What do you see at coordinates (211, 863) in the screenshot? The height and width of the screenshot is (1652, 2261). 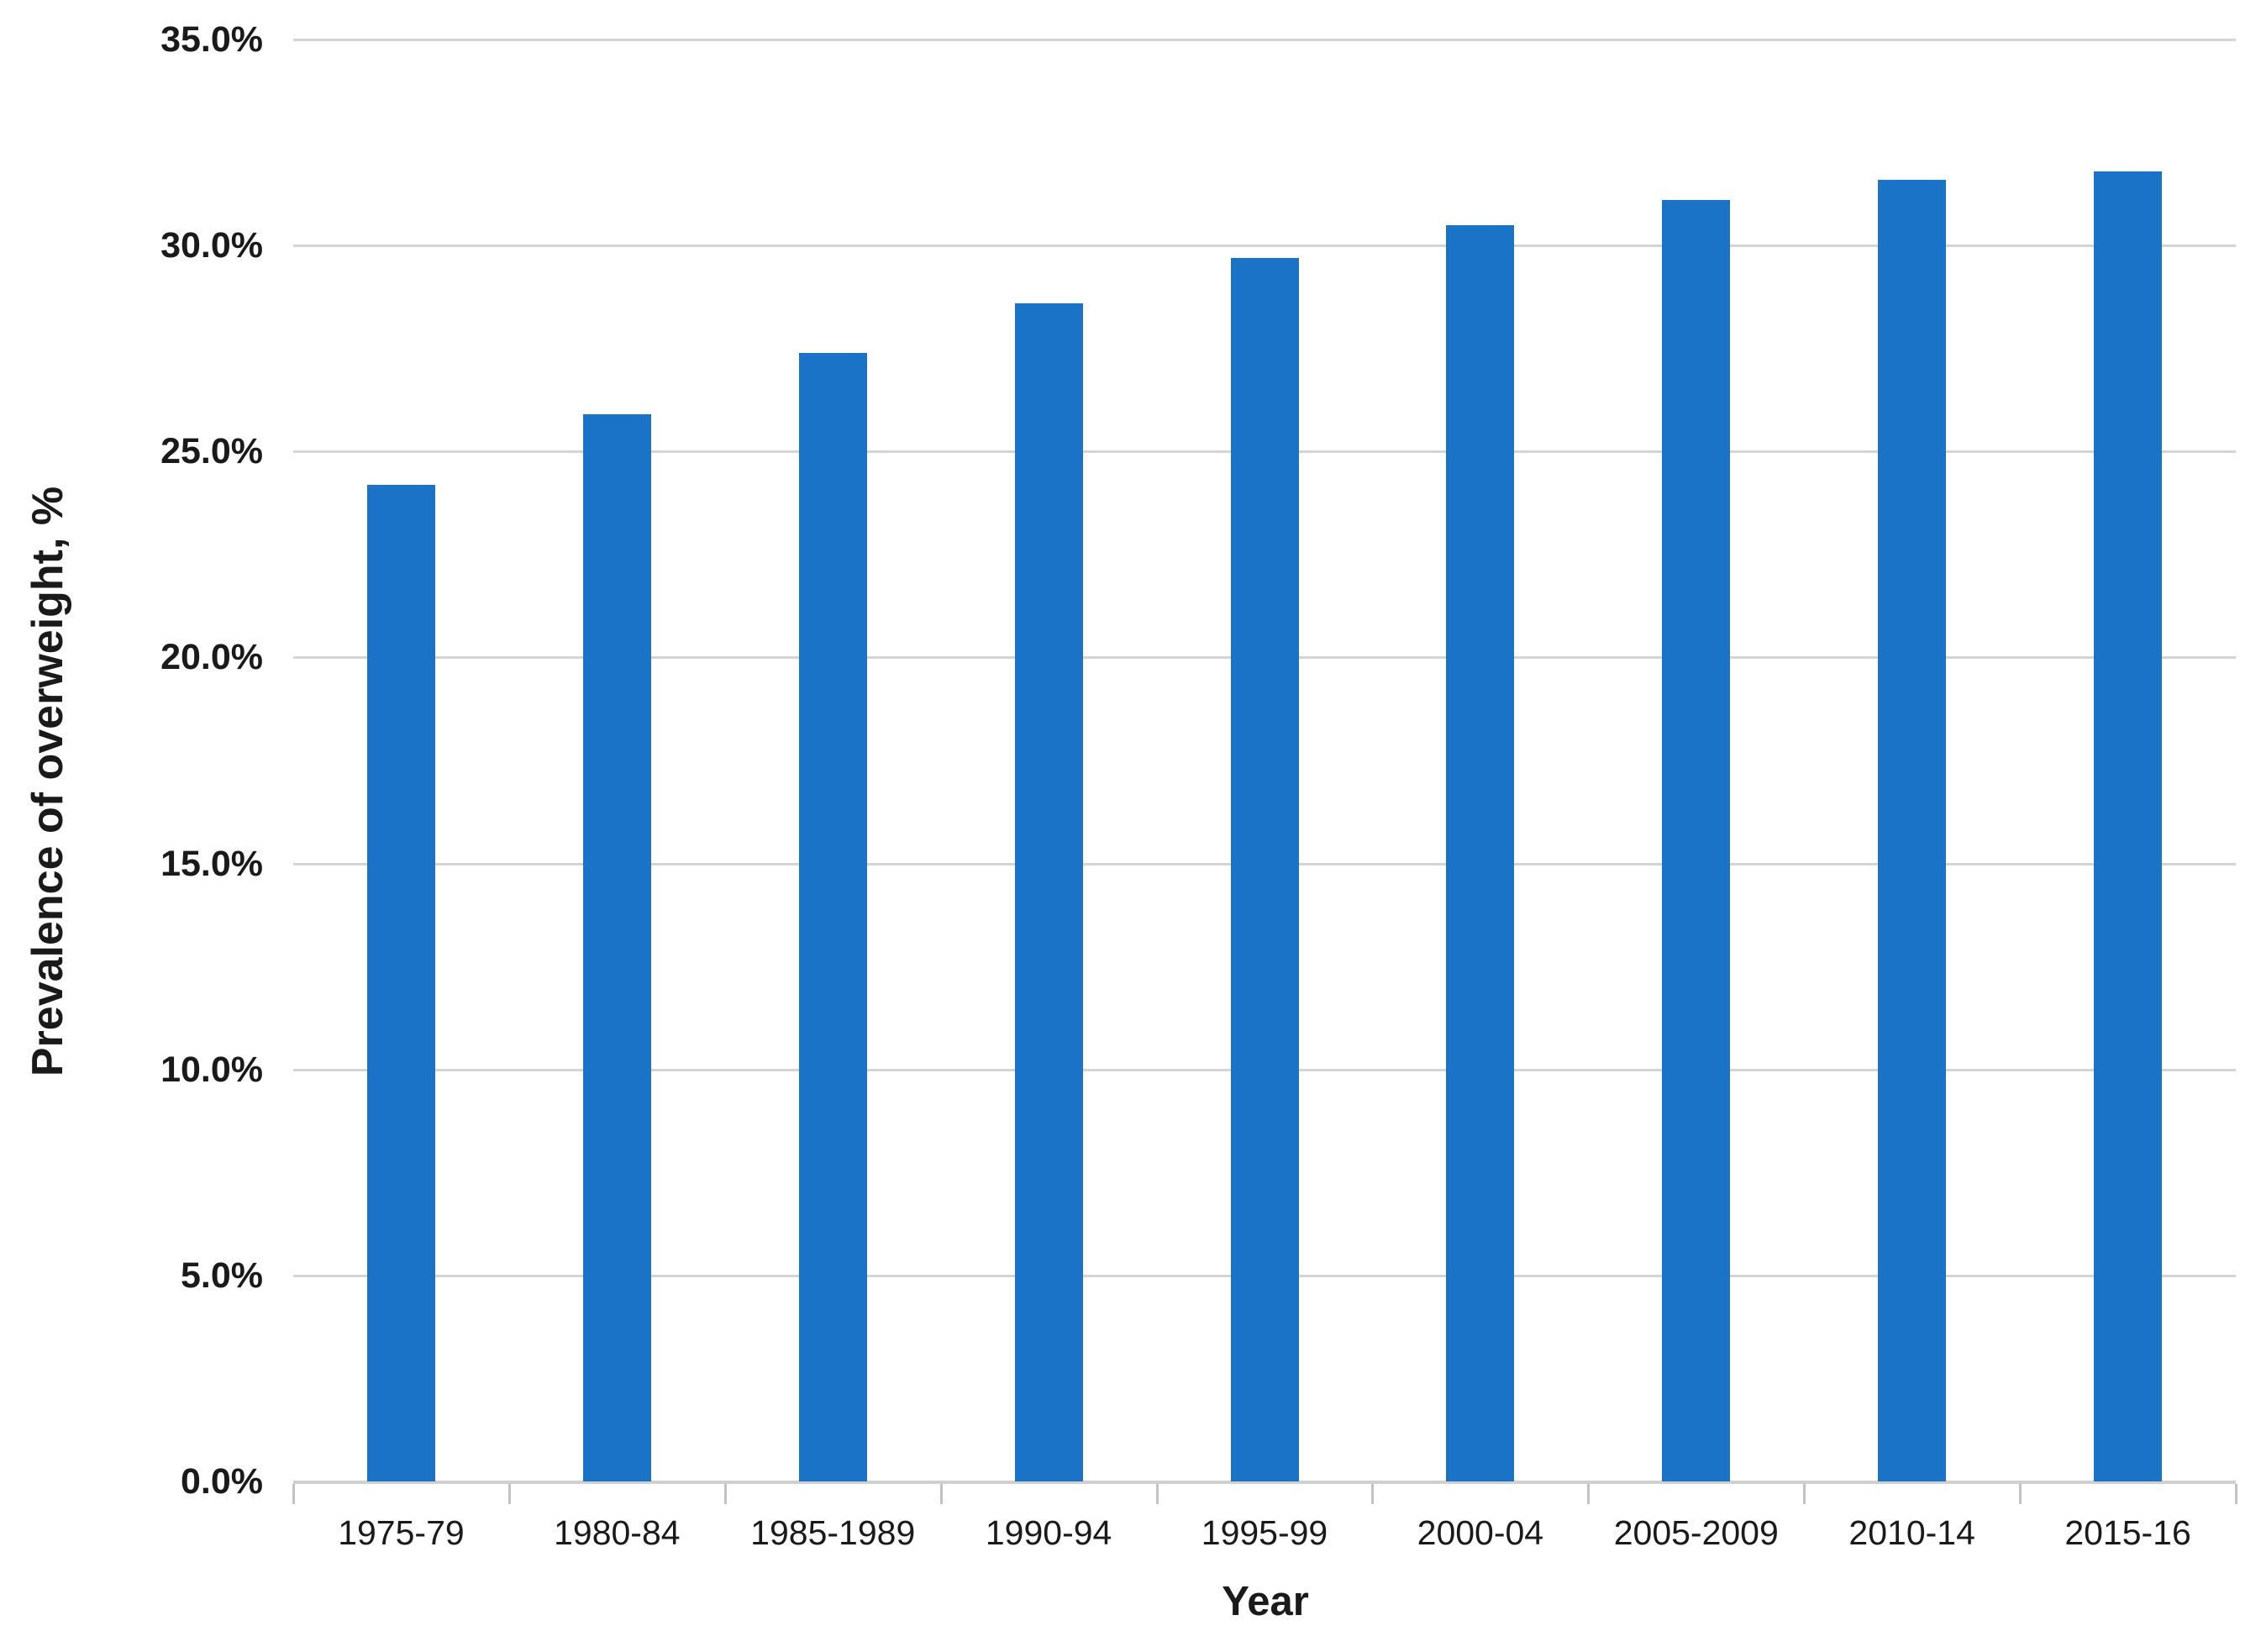 I see `y-tick-label: 15.0%` at bounding box center [211, 863].